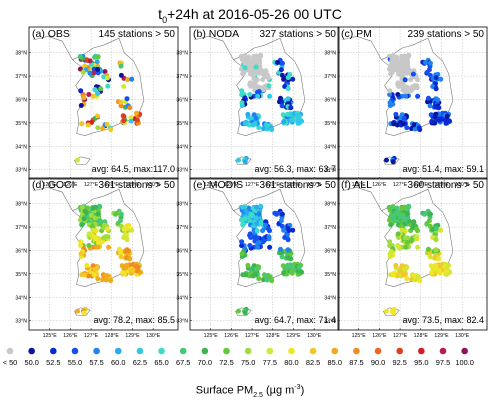 This screenshot has width=500, height=403. I want to click on north-coastline, so click(362, 48).